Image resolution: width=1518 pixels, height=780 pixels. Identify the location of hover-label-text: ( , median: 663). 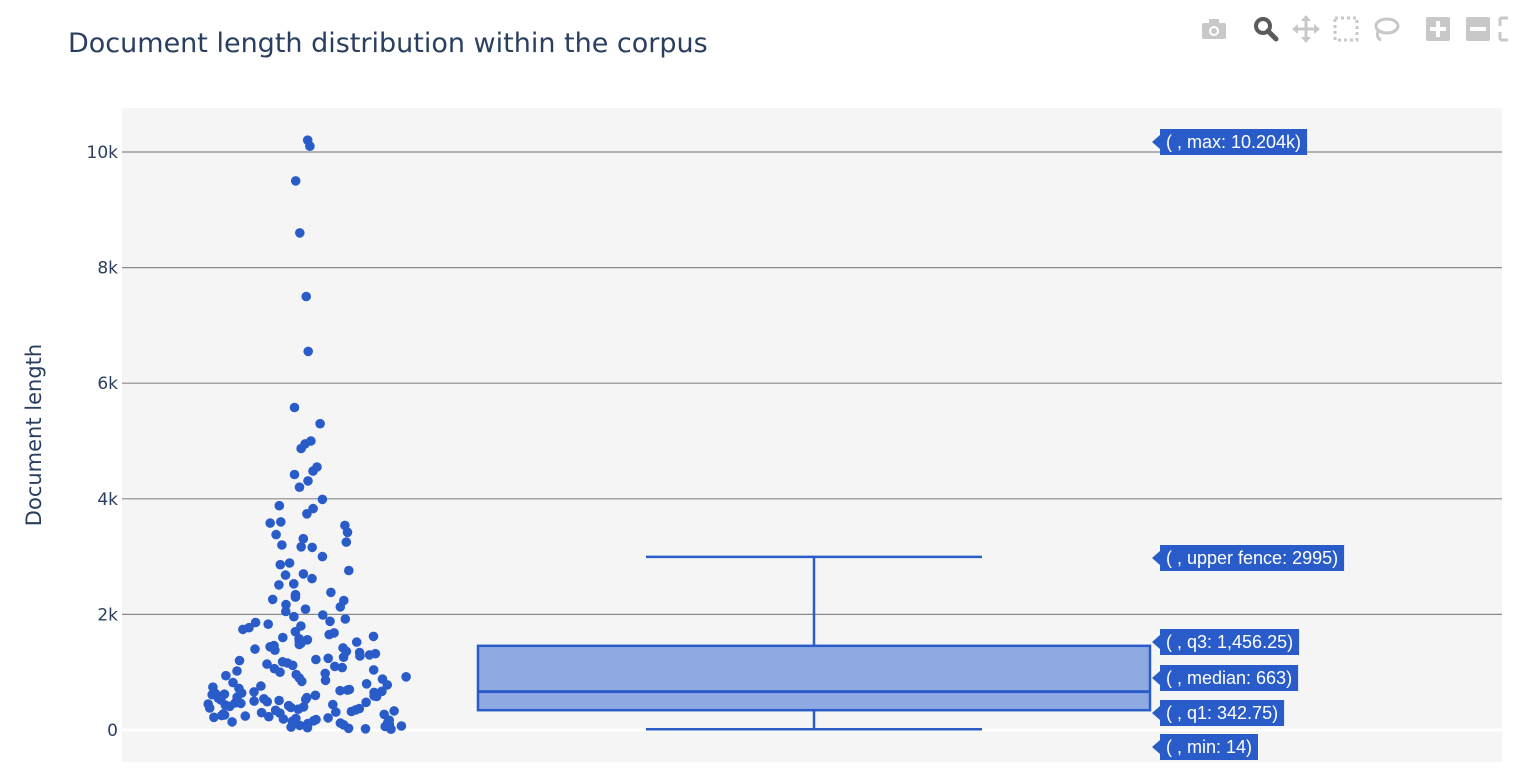
(1229, 678).